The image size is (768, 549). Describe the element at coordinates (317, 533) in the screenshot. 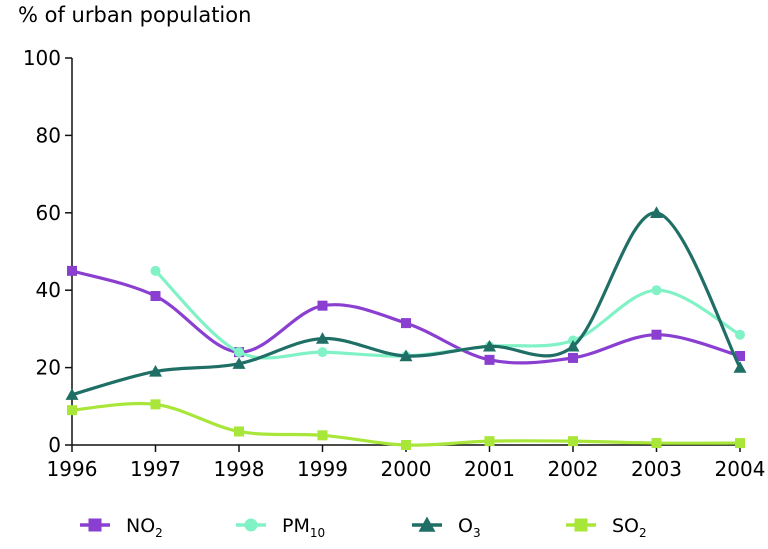

I see `legend-label-subscript: 10` at that location.